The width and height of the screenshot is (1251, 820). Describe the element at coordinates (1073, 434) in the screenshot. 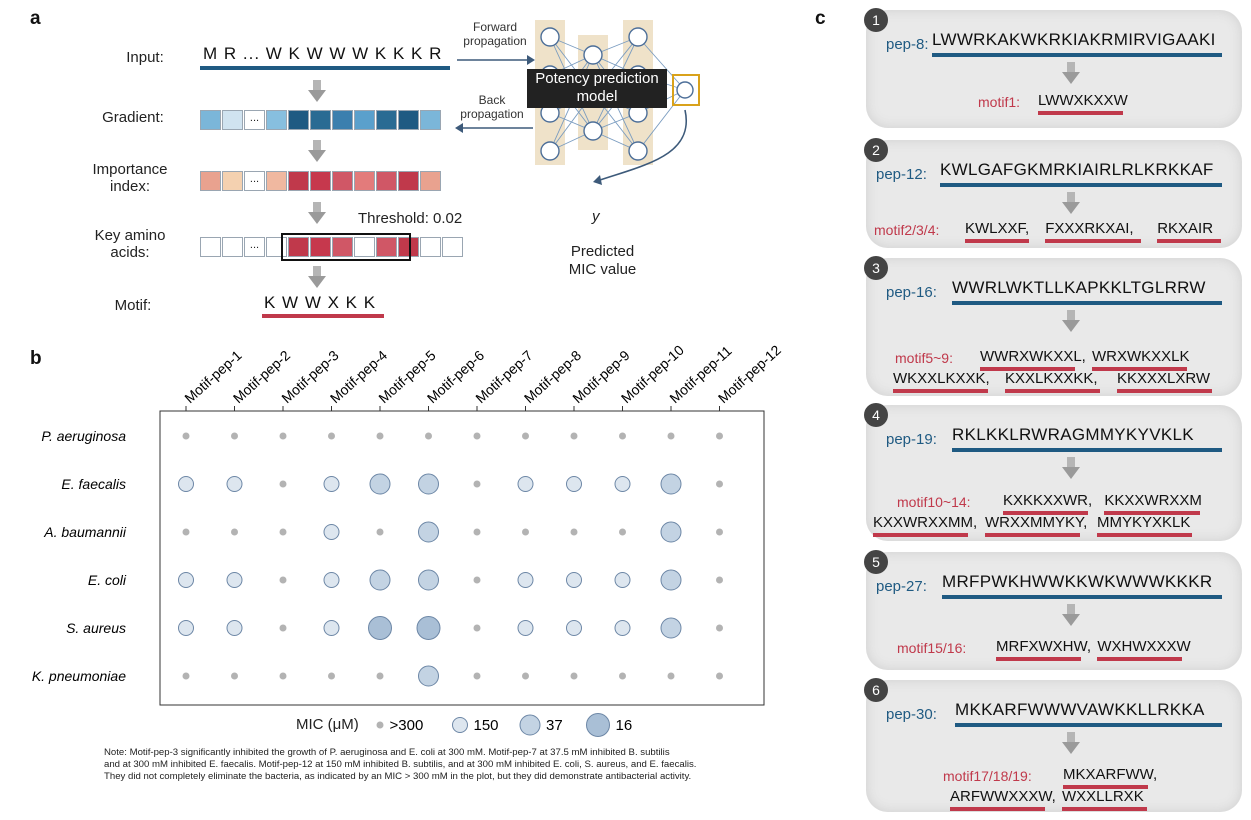

I see `pep-sequence: RKLKKLRWRAGMMYKYVKLK` at that location.